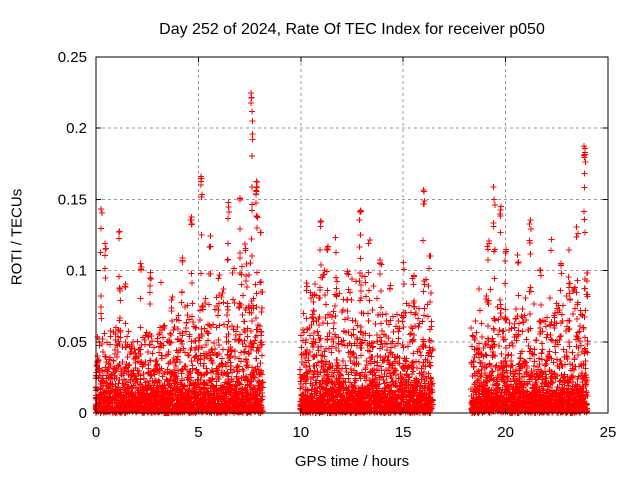 The width and height of the screenshot is (640, 480). Describe the element at coordinates (83, 413) in the screenshot. I see `y-tick-label: 0` at that location.